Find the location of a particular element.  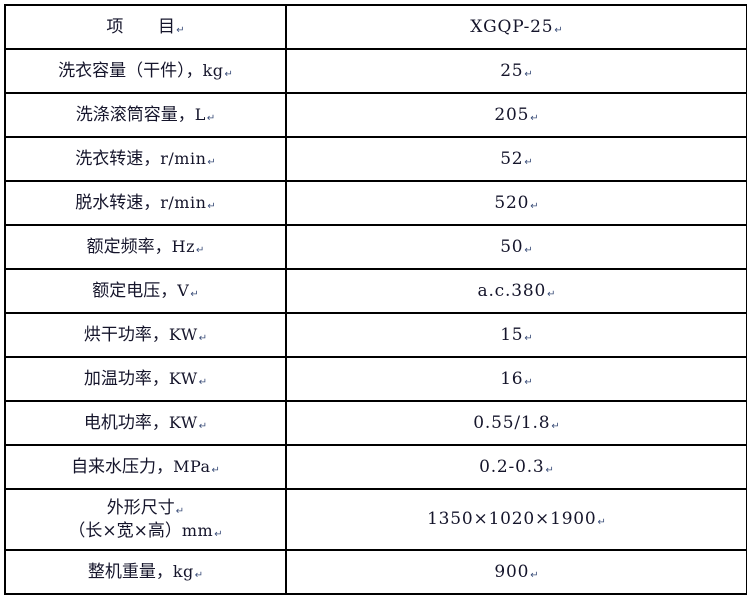

item-label-cn: 脱水转速， is located at coordinates (118, 202).